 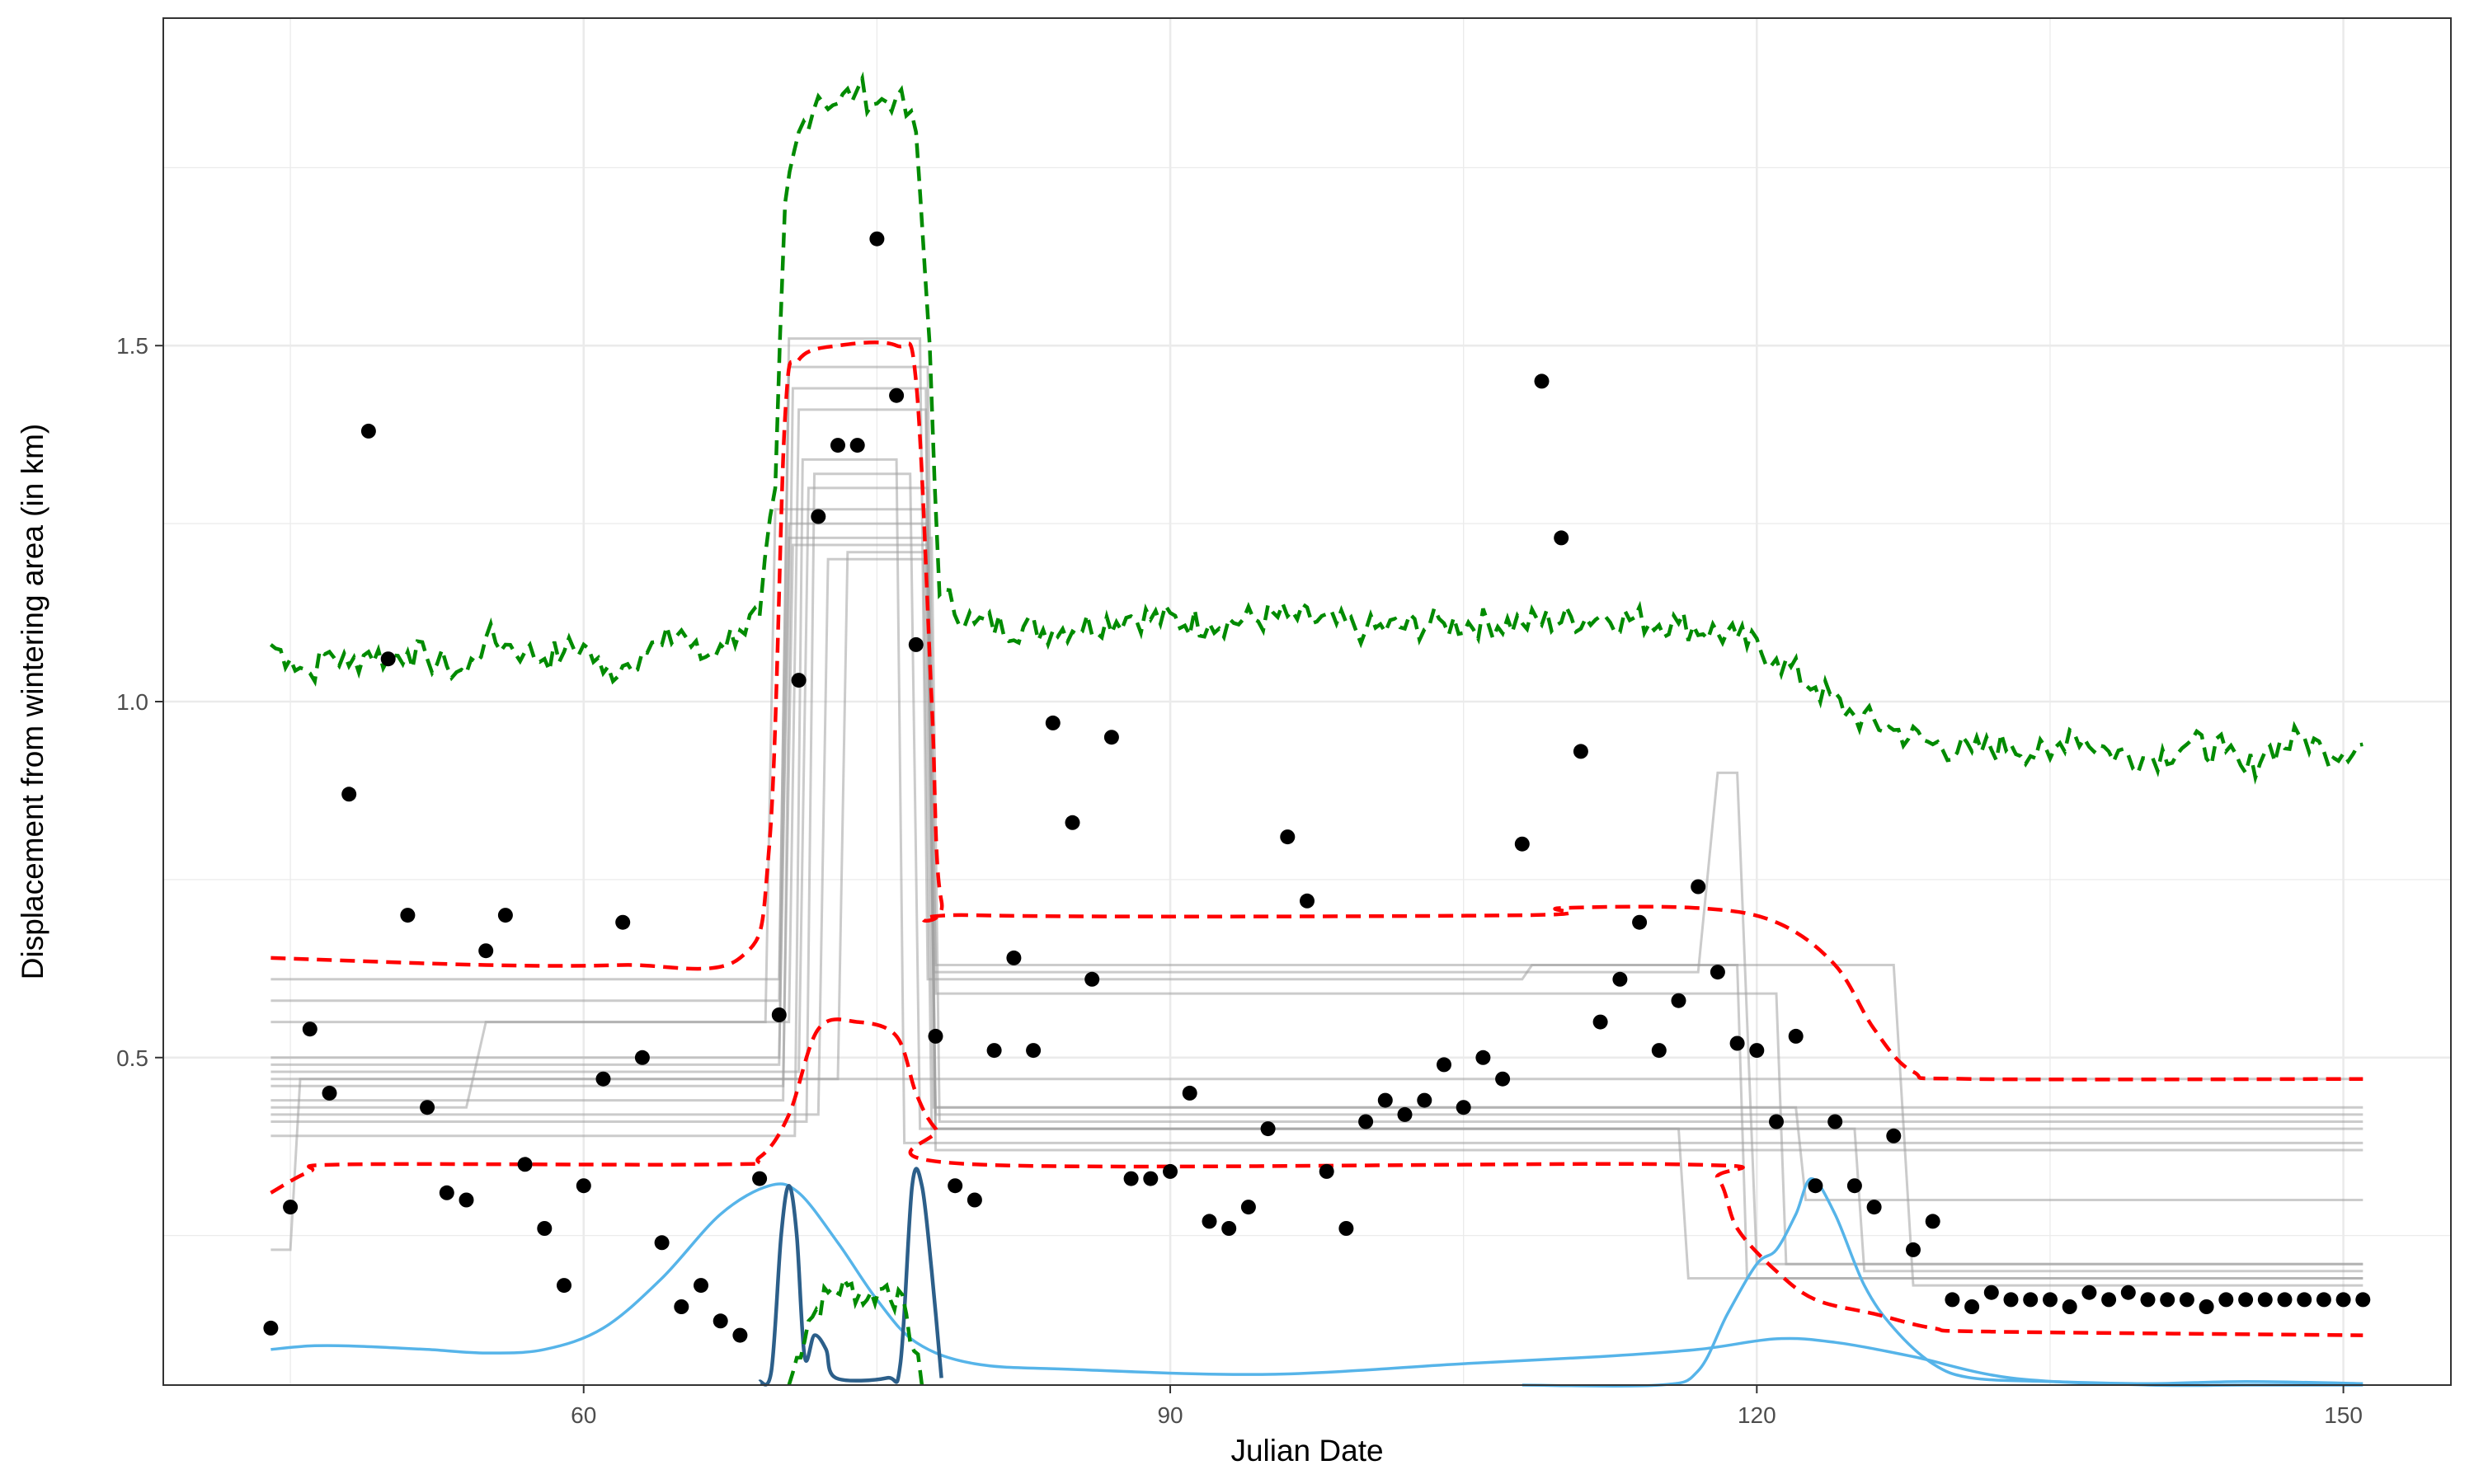 What do you see at coordinates (1942, 1282) in the screenshot?
I see `light-blue-peak-density-line` at bounding box center [1942, 1282].